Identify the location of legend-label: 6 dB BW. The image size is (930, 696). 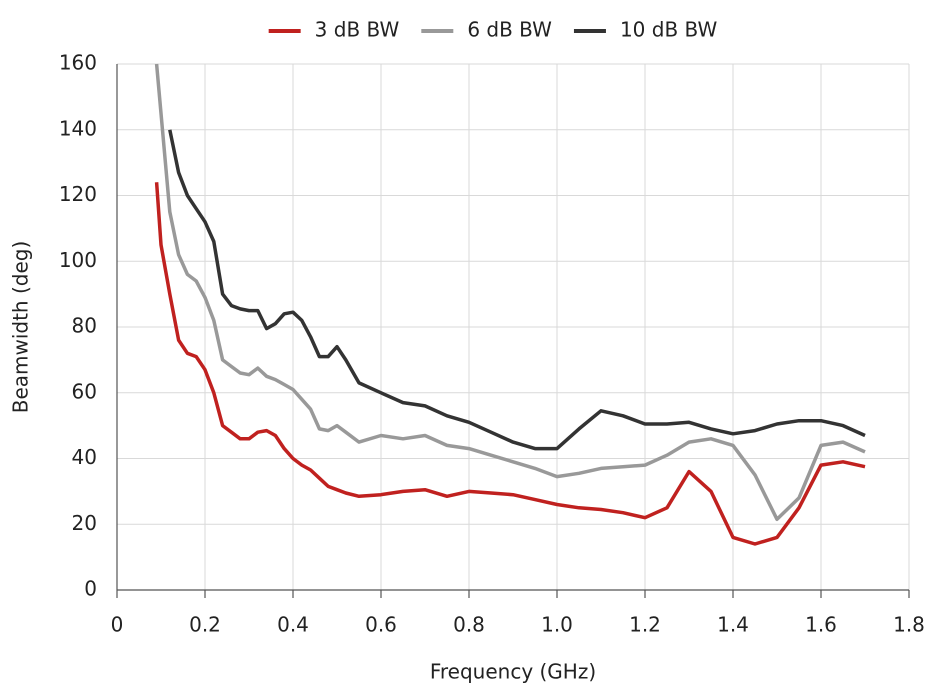
(509, 30).